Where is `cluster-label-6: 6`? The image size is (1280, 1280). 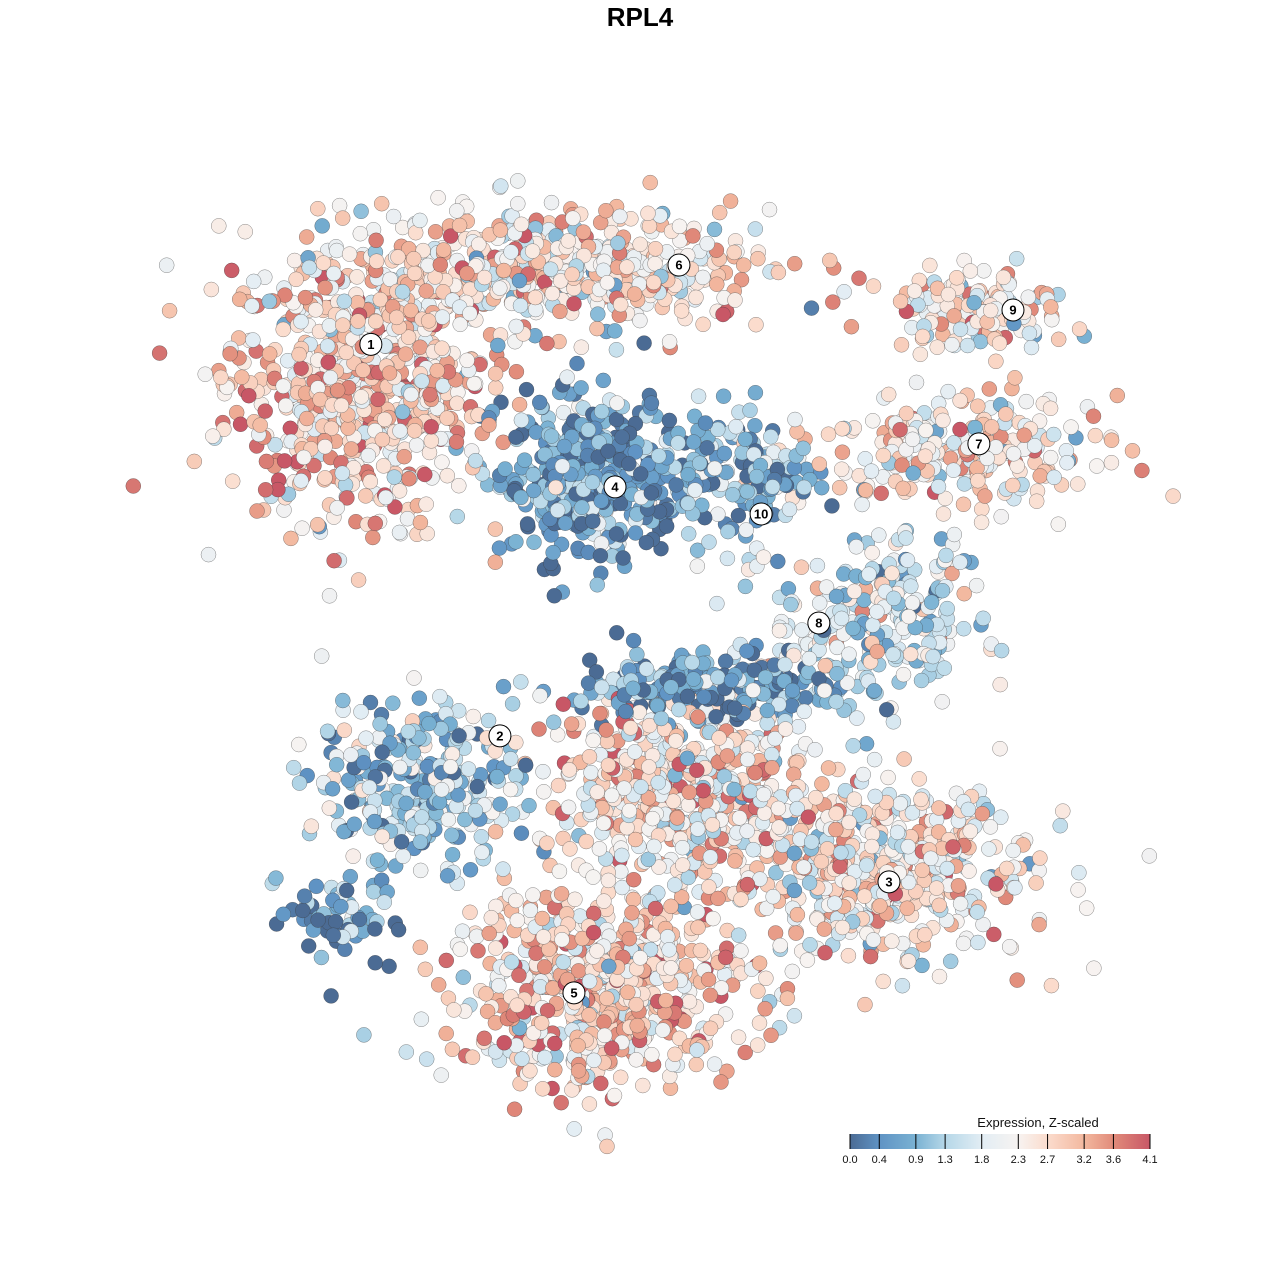 cluster-label-6: 6 is located at coordinates (679, 265).